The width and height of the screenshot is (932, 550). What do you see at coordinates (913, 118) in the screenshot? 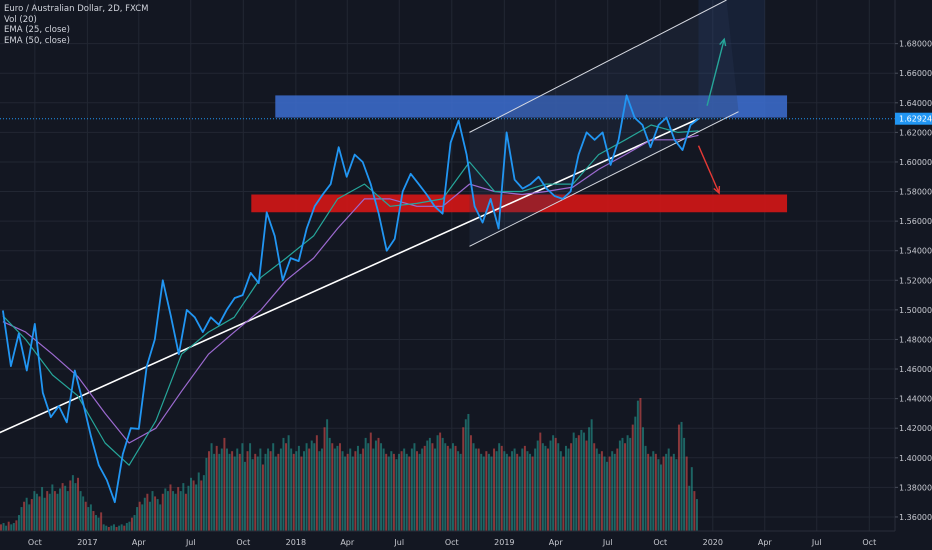
I see `last-price-badge` at bounding box center [913, 118].